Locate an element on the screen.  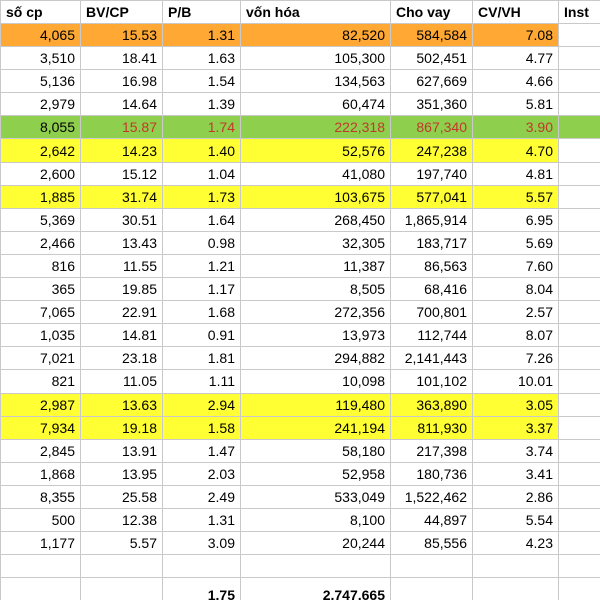
table-cell: 1.81 is located at coordinates (201, 358).